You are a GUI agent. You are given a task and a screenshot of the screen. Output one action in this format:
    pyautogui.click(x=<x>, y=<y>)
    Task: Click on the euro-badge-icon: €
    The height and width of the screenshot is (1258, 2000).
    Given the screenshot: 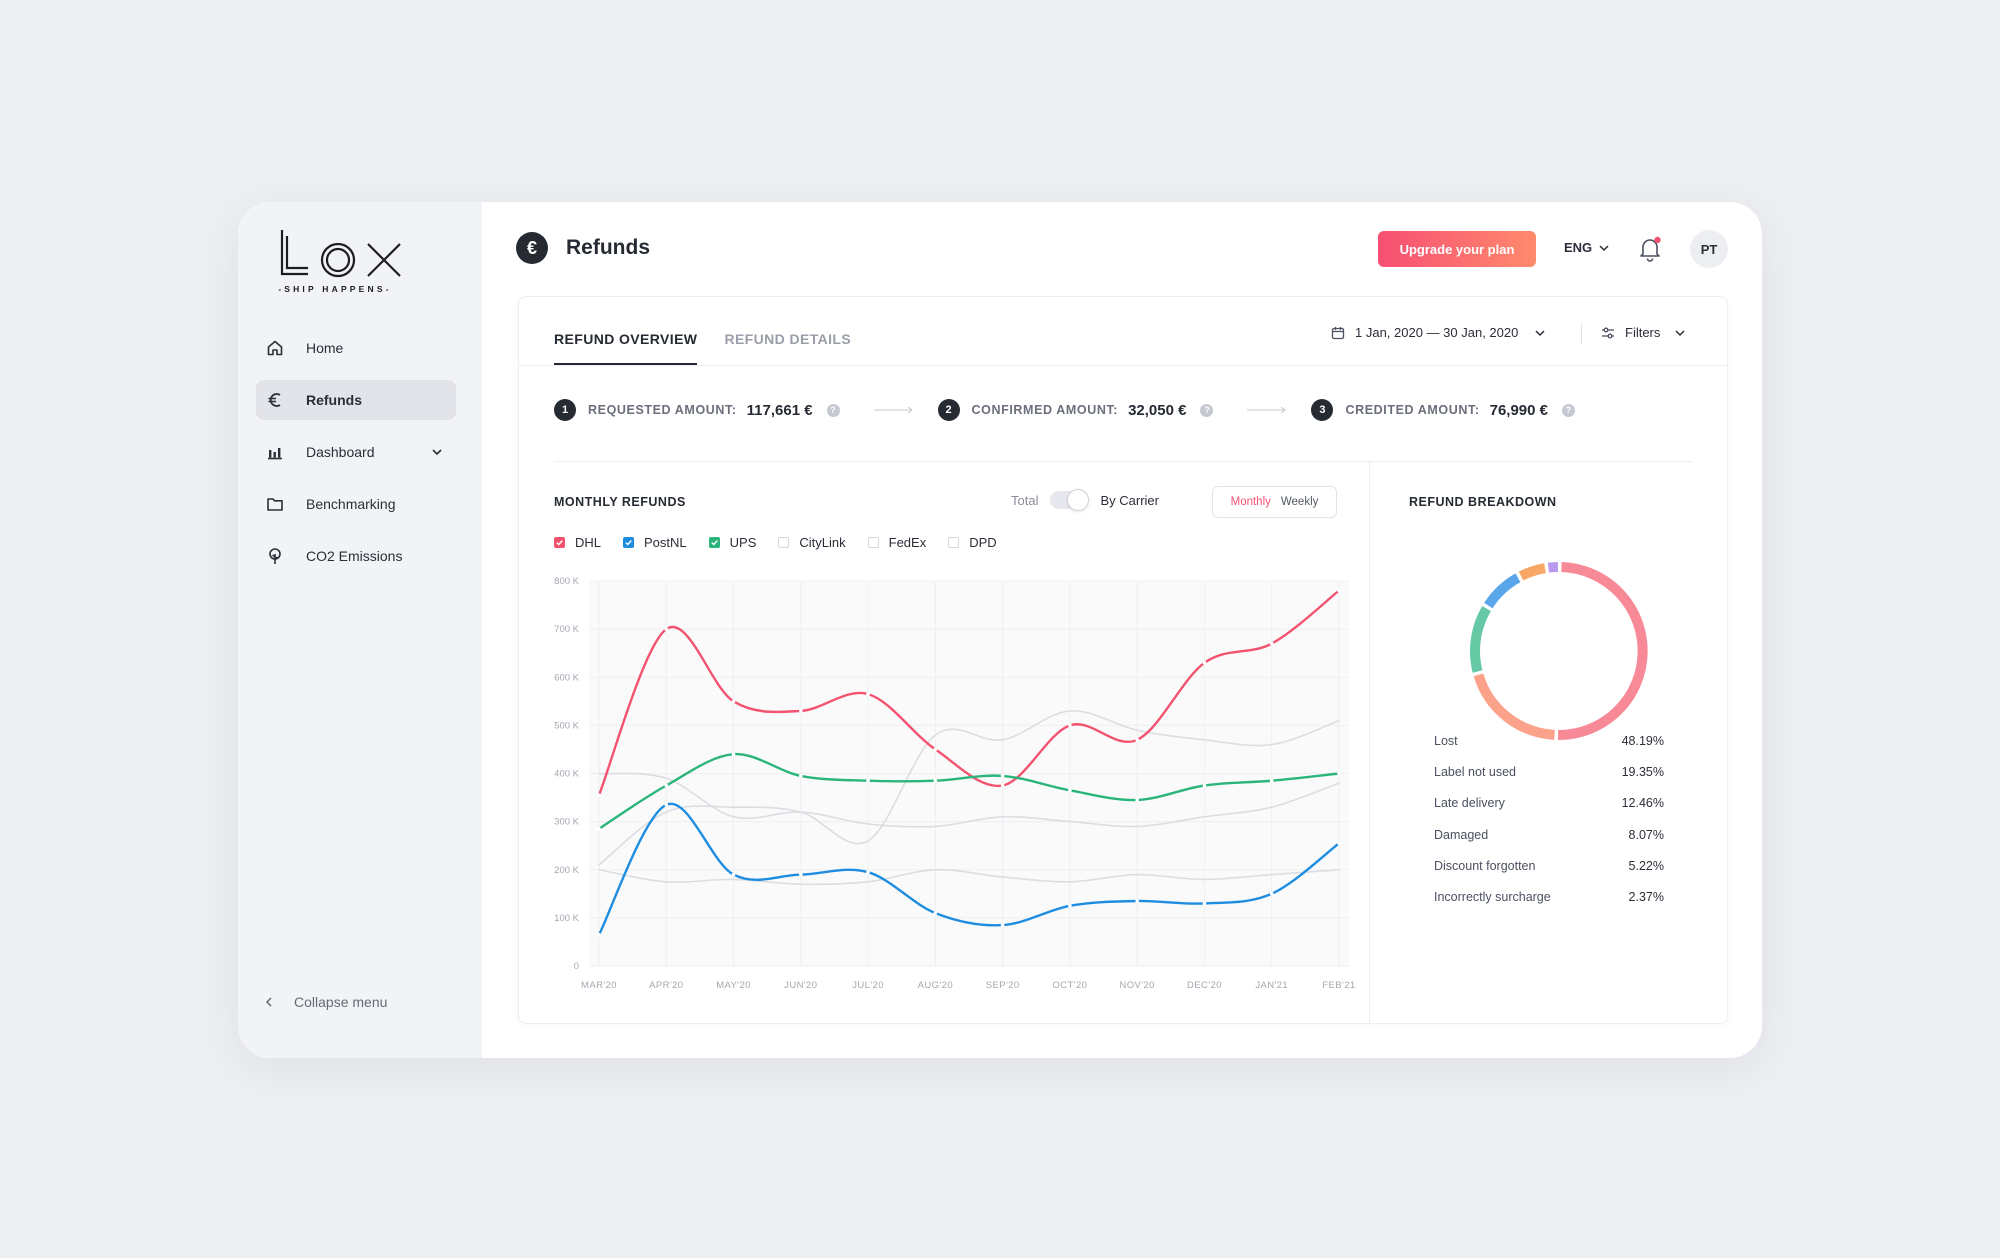 What is the action you would take?
    pyautogui.click(x=532, y=248)
    